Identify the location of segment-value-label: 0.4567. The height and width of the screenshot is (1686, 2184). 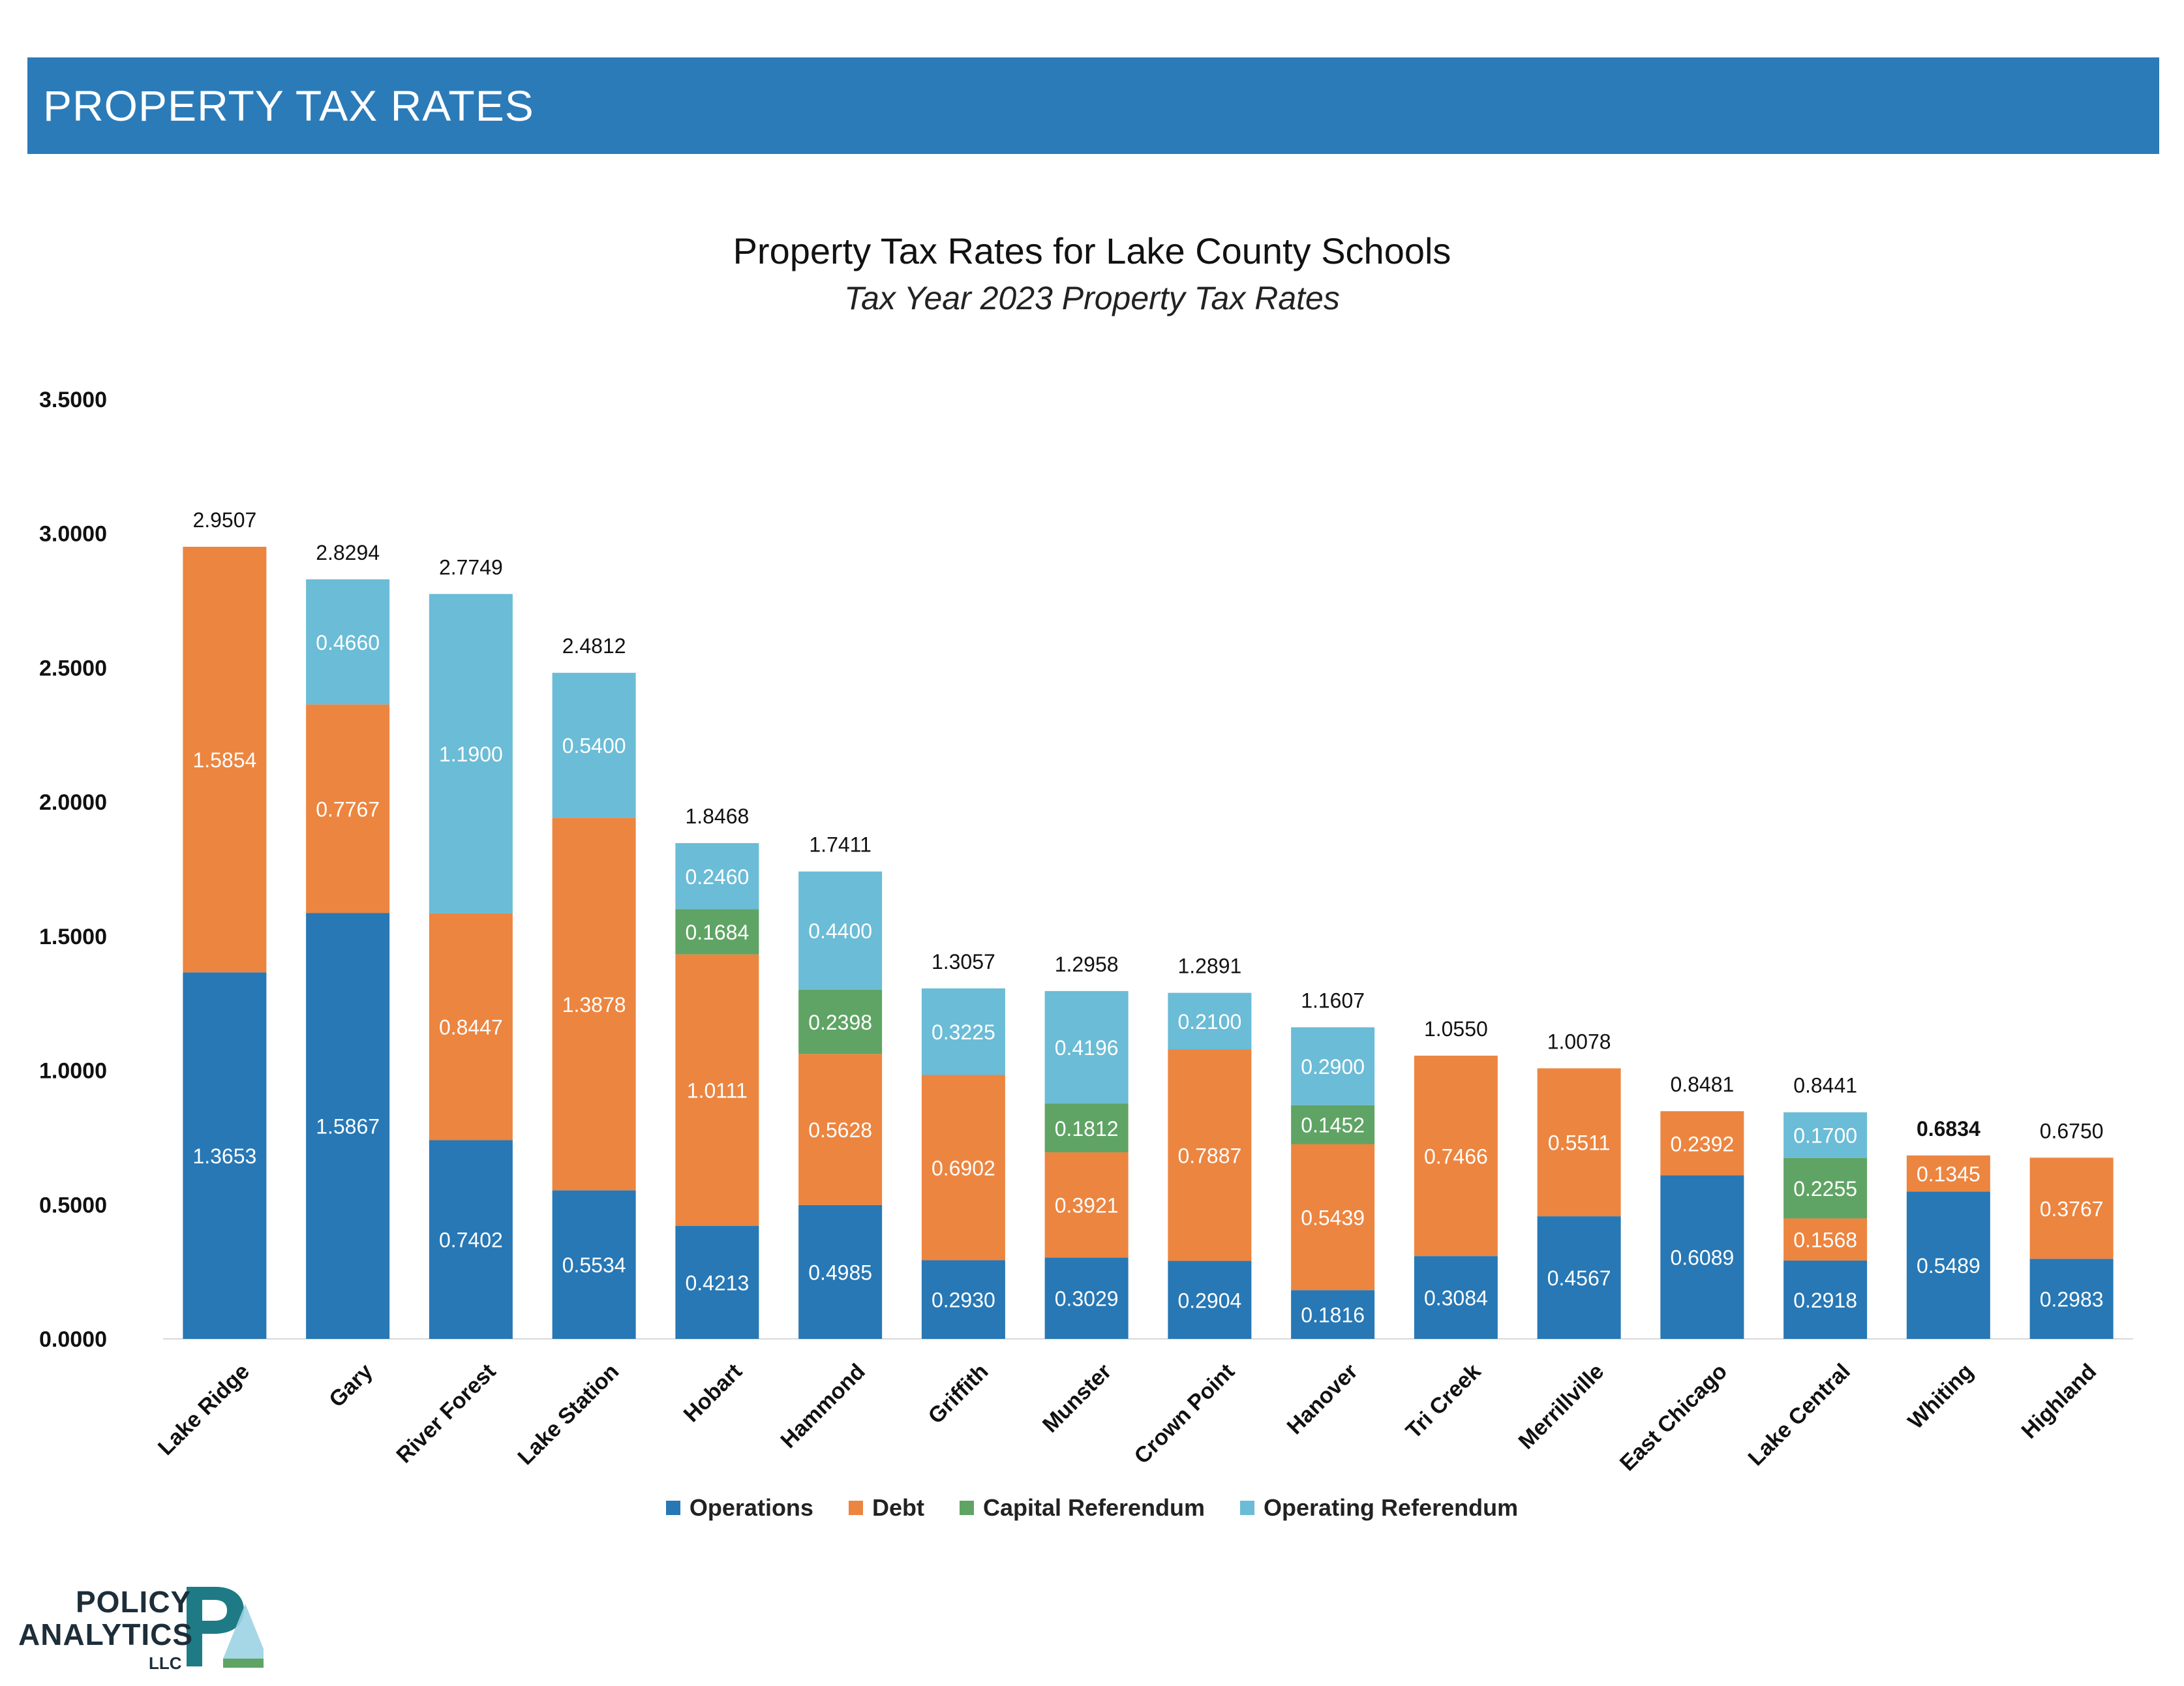
(1579, 1278).